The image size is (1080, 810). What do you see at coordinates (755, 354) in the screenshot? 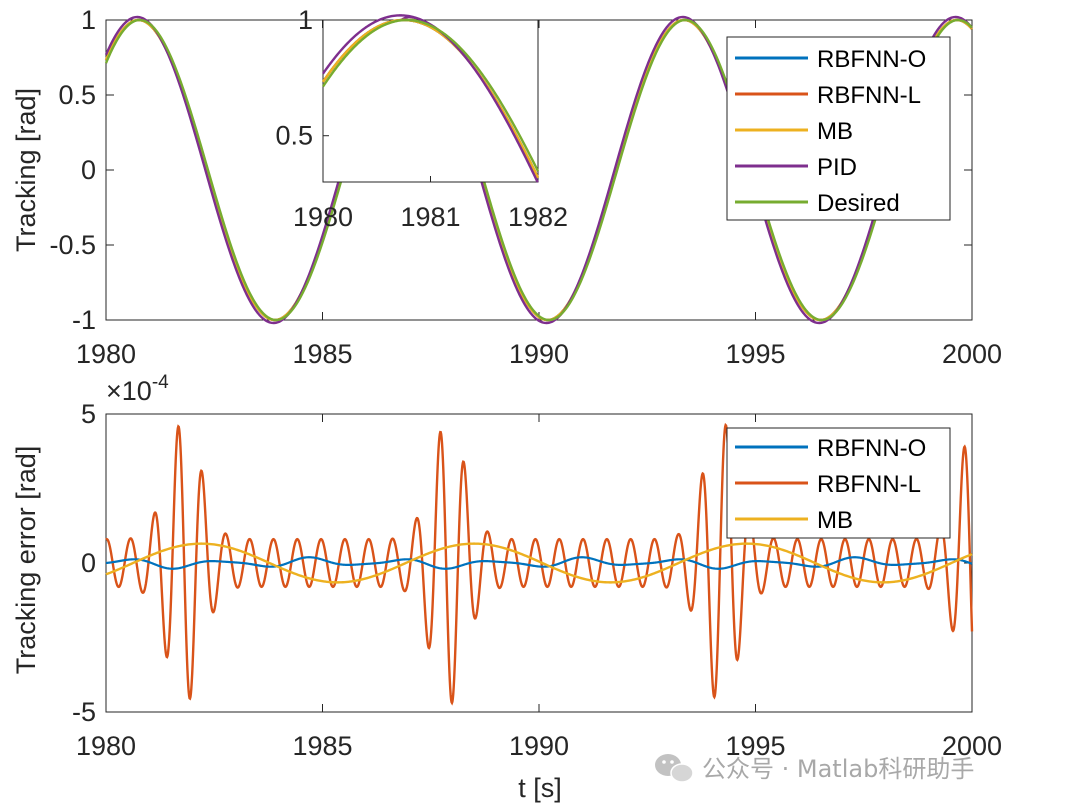
I see `tracking-xtick-label: 1995` at bounding box center [755, 354].